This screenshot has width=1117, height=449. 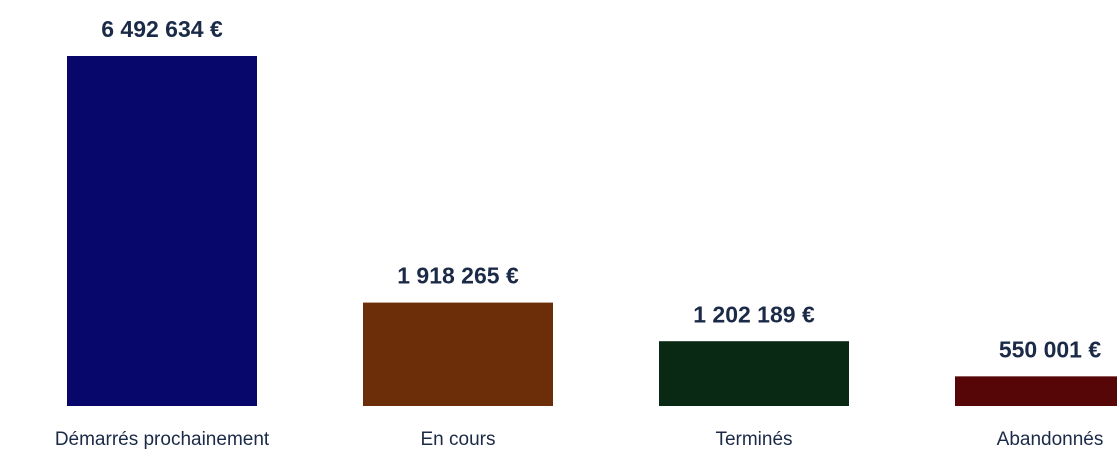 I want to click on category-label: En cours, so click(x=458, y=439).